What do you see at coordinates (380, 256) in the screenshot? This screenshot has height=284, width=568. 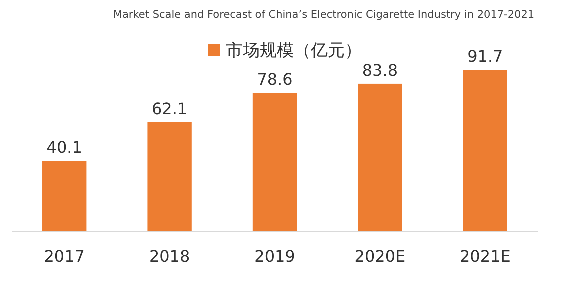 I see `x-tick-label: 2020E` at bounding box center [380, 256].